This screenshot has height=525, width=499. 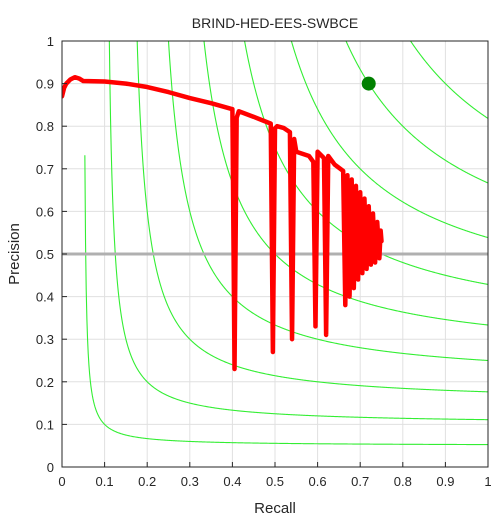 I want to click on y-tick-label: 0.6, so click(x=45, y=211).